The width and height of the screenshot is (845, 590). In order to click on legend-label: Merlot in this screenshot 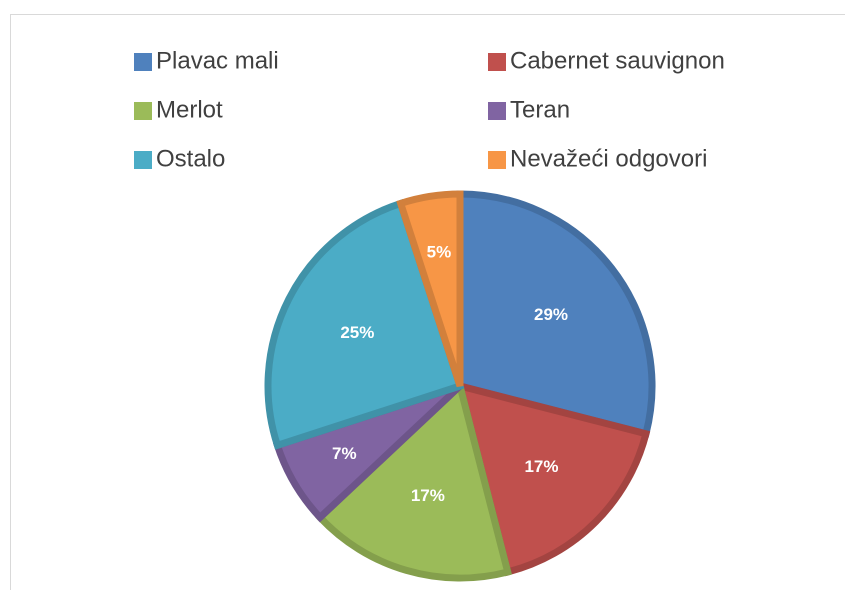, I will do `click(189, 109)`.